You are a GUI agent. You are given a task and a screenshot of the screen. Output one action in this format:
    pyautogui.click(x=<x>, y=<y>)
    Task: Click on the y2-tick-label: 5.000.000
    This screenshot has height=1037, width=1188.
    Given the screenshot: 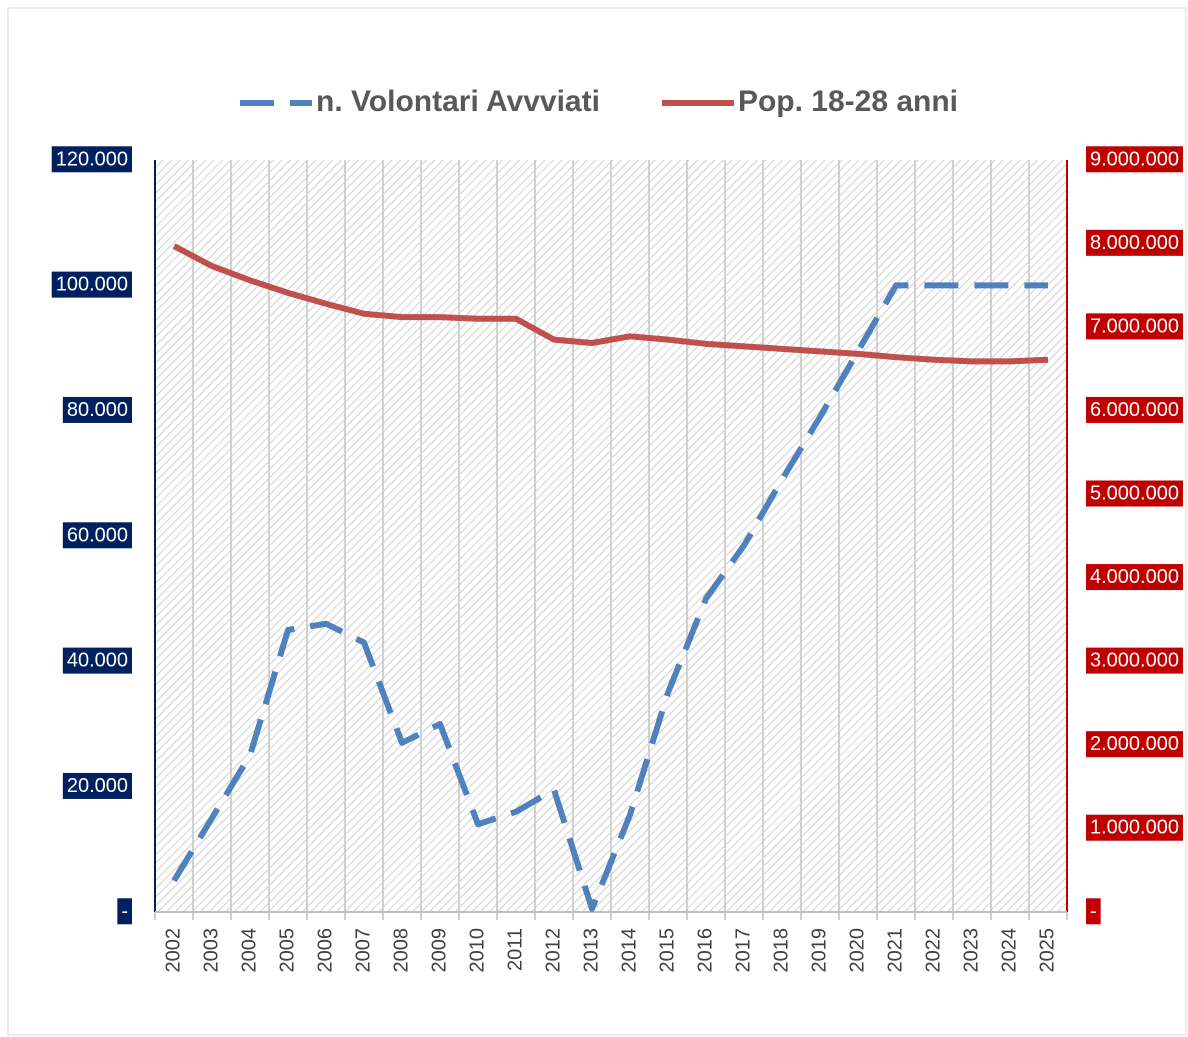 What is the action you would take?
    pyautogui.click(x=1134, y=494)
    